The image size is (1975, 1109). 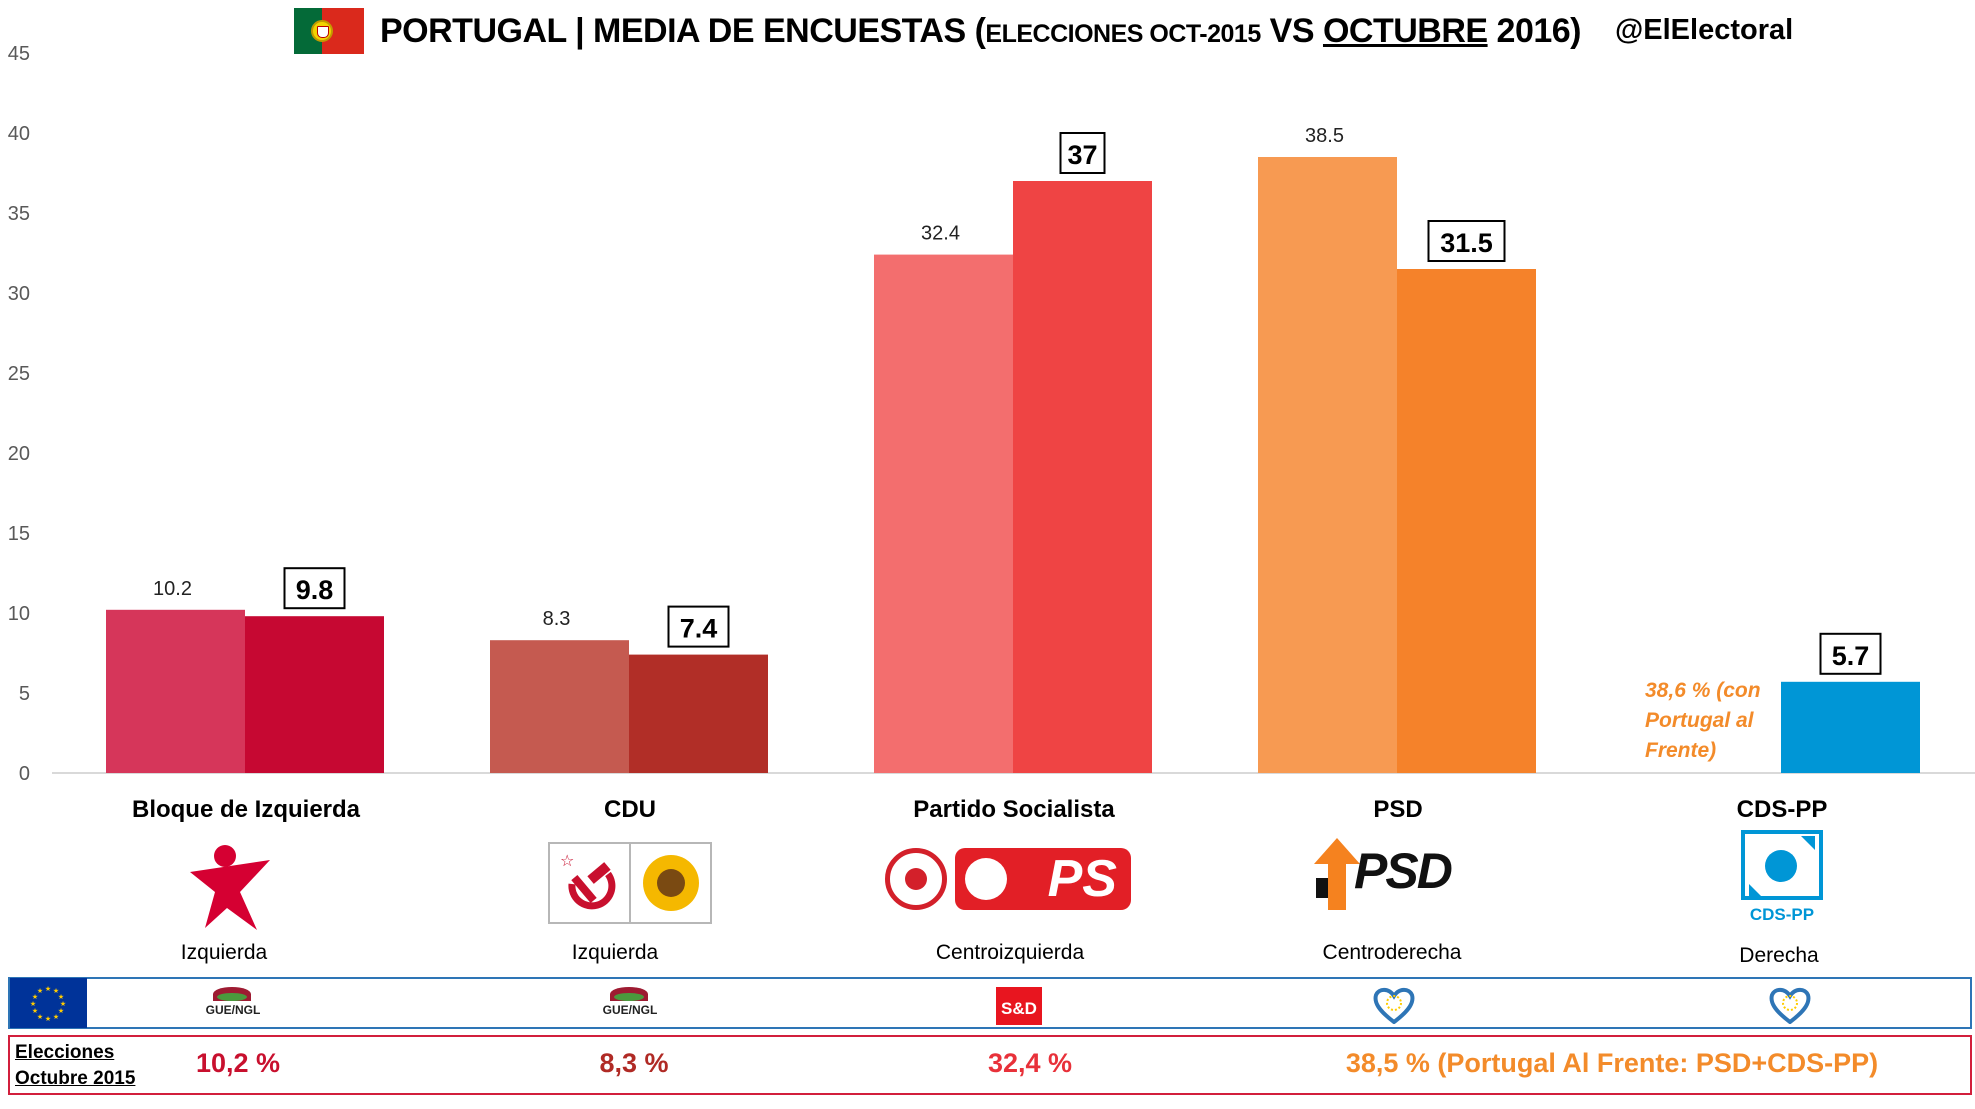 I want to click on portugal-flag-icon, so click(x=329, y=31).